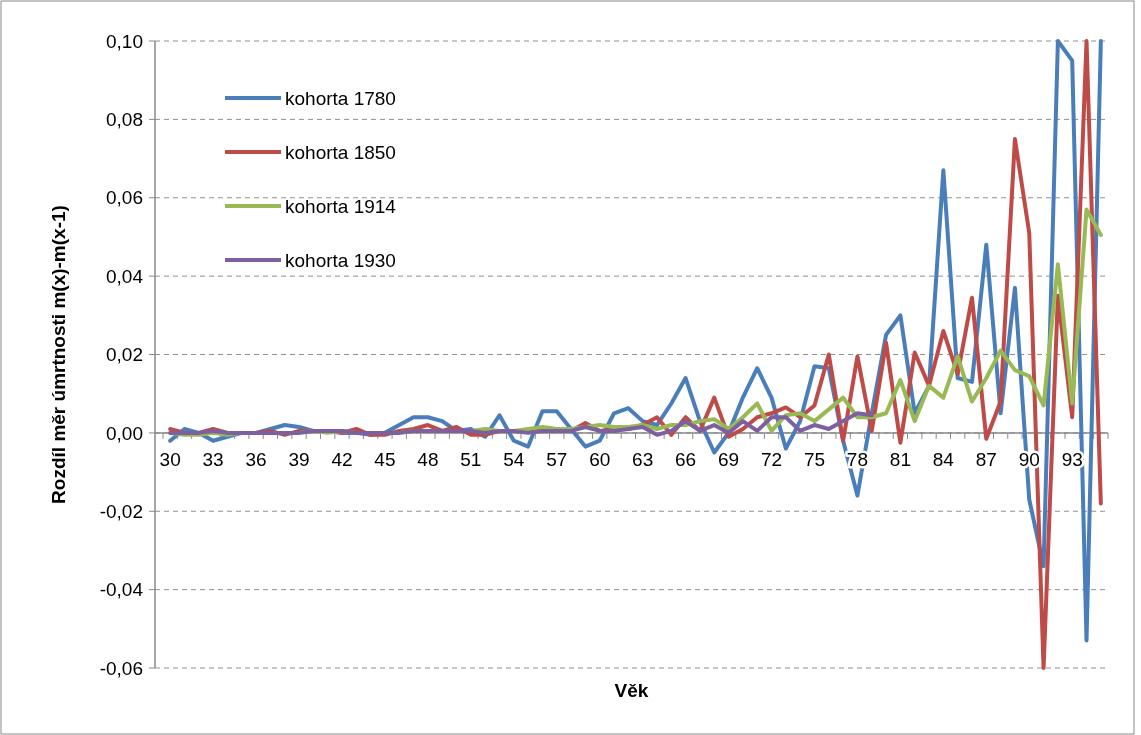 The width and height of the screenshot is (1141, 735). What do you see at coordinates (557, 459) in the screenshot?
I see `x-tick-label: 57` at bounding box center [557, 459].